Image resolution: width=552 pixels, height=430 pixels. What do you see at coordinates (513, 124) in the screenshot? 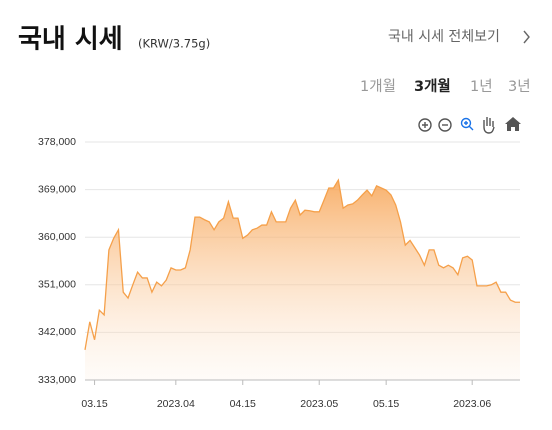
I see `home` at bounding box center [513, 124].